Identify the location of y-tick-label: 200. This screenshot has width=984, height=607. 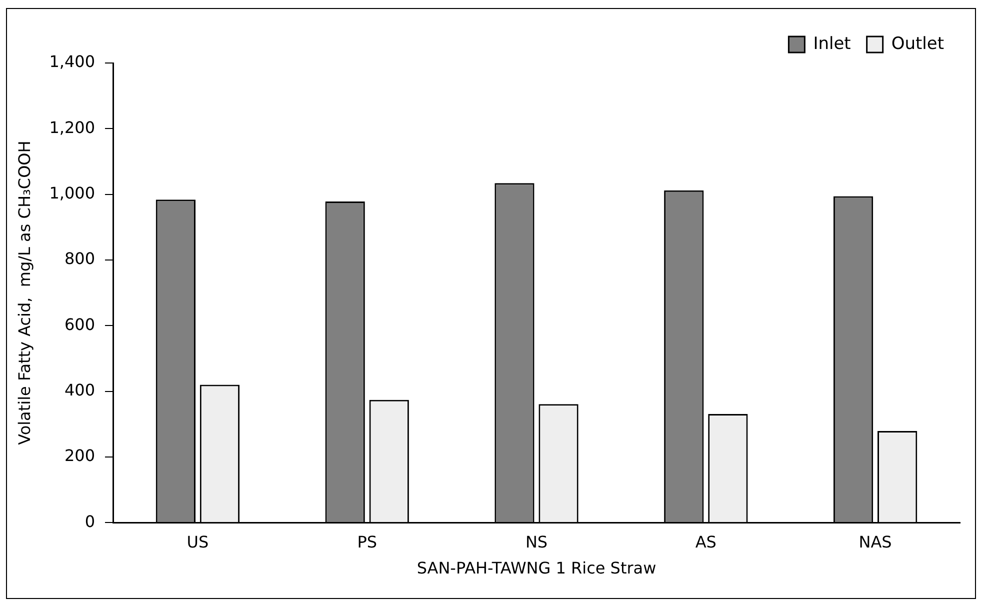
(80, 456).